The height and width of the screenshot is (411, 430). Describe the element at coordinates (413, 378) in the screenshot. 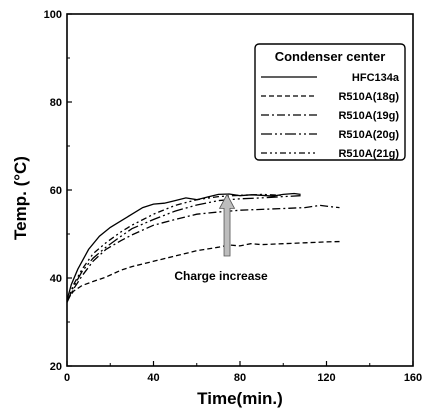

I see `x-tick-label: 160` at that location.